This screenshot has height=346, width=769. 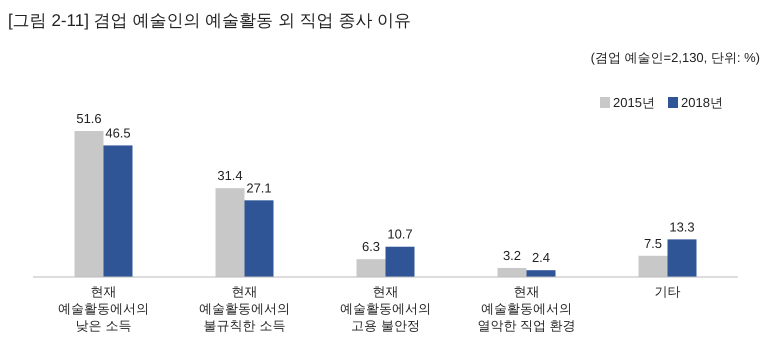 What do you see at coordinates (702, 102) in the screenshot?
I see `legend-label: 2018년` at bounding box center [702, 102].